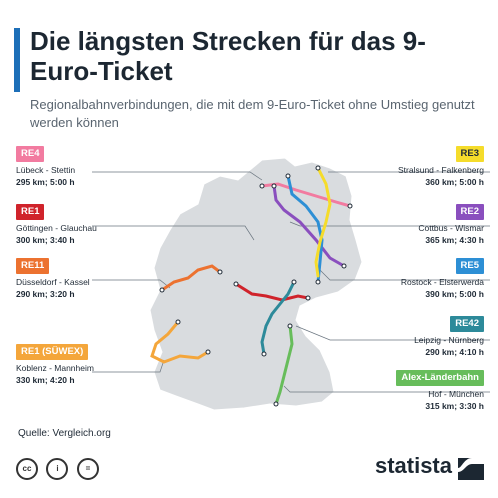  I want to click on statista-mark-icon, so click(471, 469).